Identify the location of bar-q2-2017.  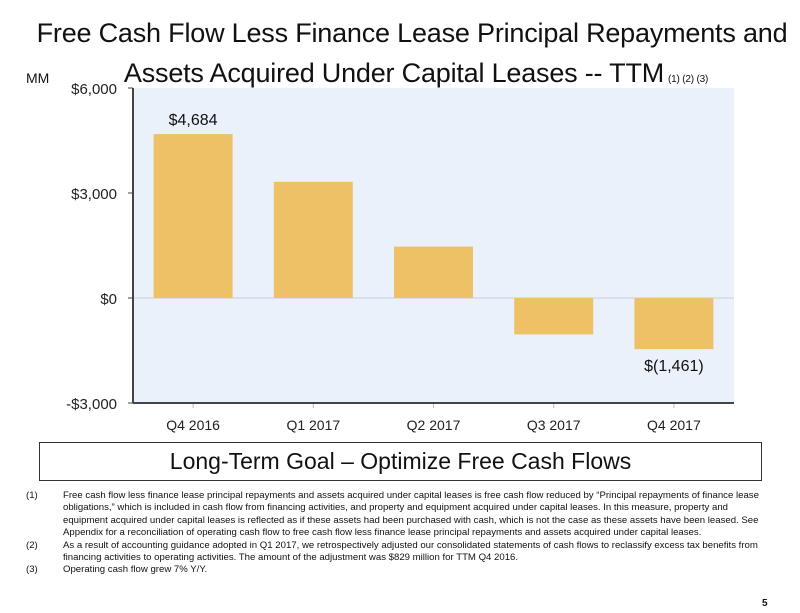
(433, 272).